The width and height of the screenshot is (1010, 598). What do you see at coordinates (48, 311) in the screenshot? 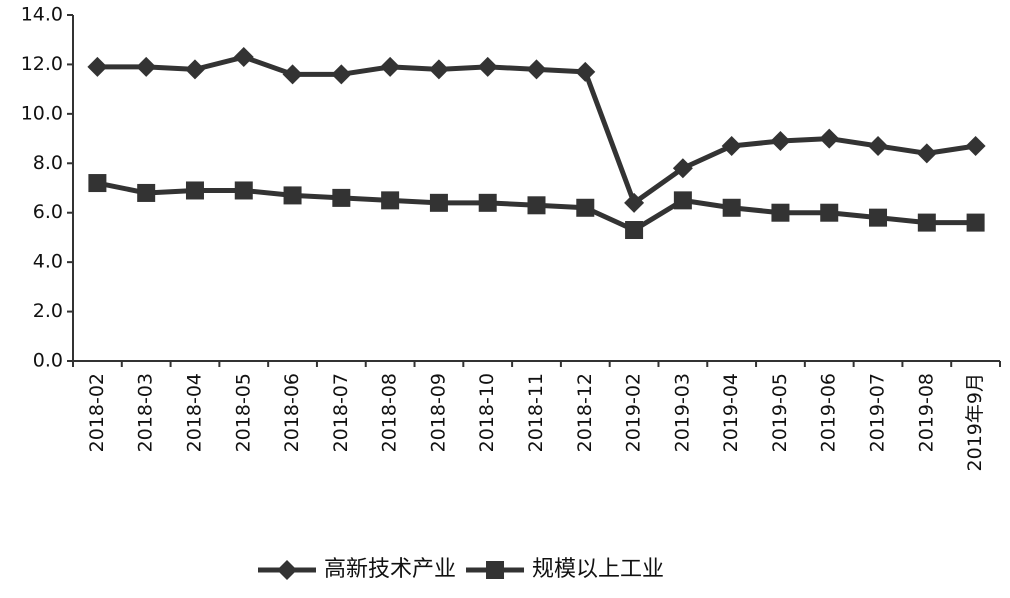
I see `y-tick-label: 2.0` at bounding box center [48, 311].